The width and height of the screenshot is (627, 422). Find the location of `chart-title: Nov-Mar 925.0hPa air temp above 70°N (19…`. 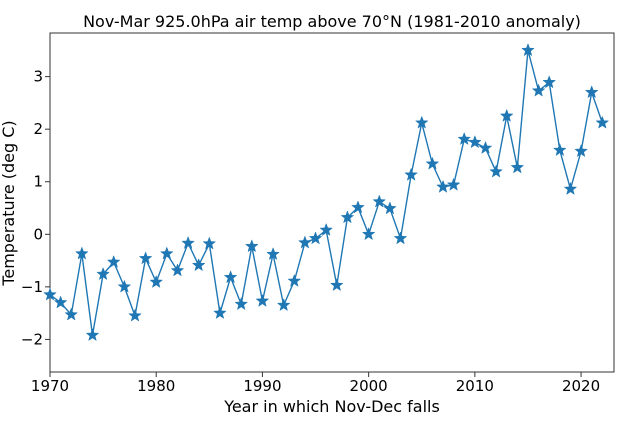

chart-title: Nov-Mar 925.0hPa air temp above 70°N (19… is located at coordinates (332, 21).